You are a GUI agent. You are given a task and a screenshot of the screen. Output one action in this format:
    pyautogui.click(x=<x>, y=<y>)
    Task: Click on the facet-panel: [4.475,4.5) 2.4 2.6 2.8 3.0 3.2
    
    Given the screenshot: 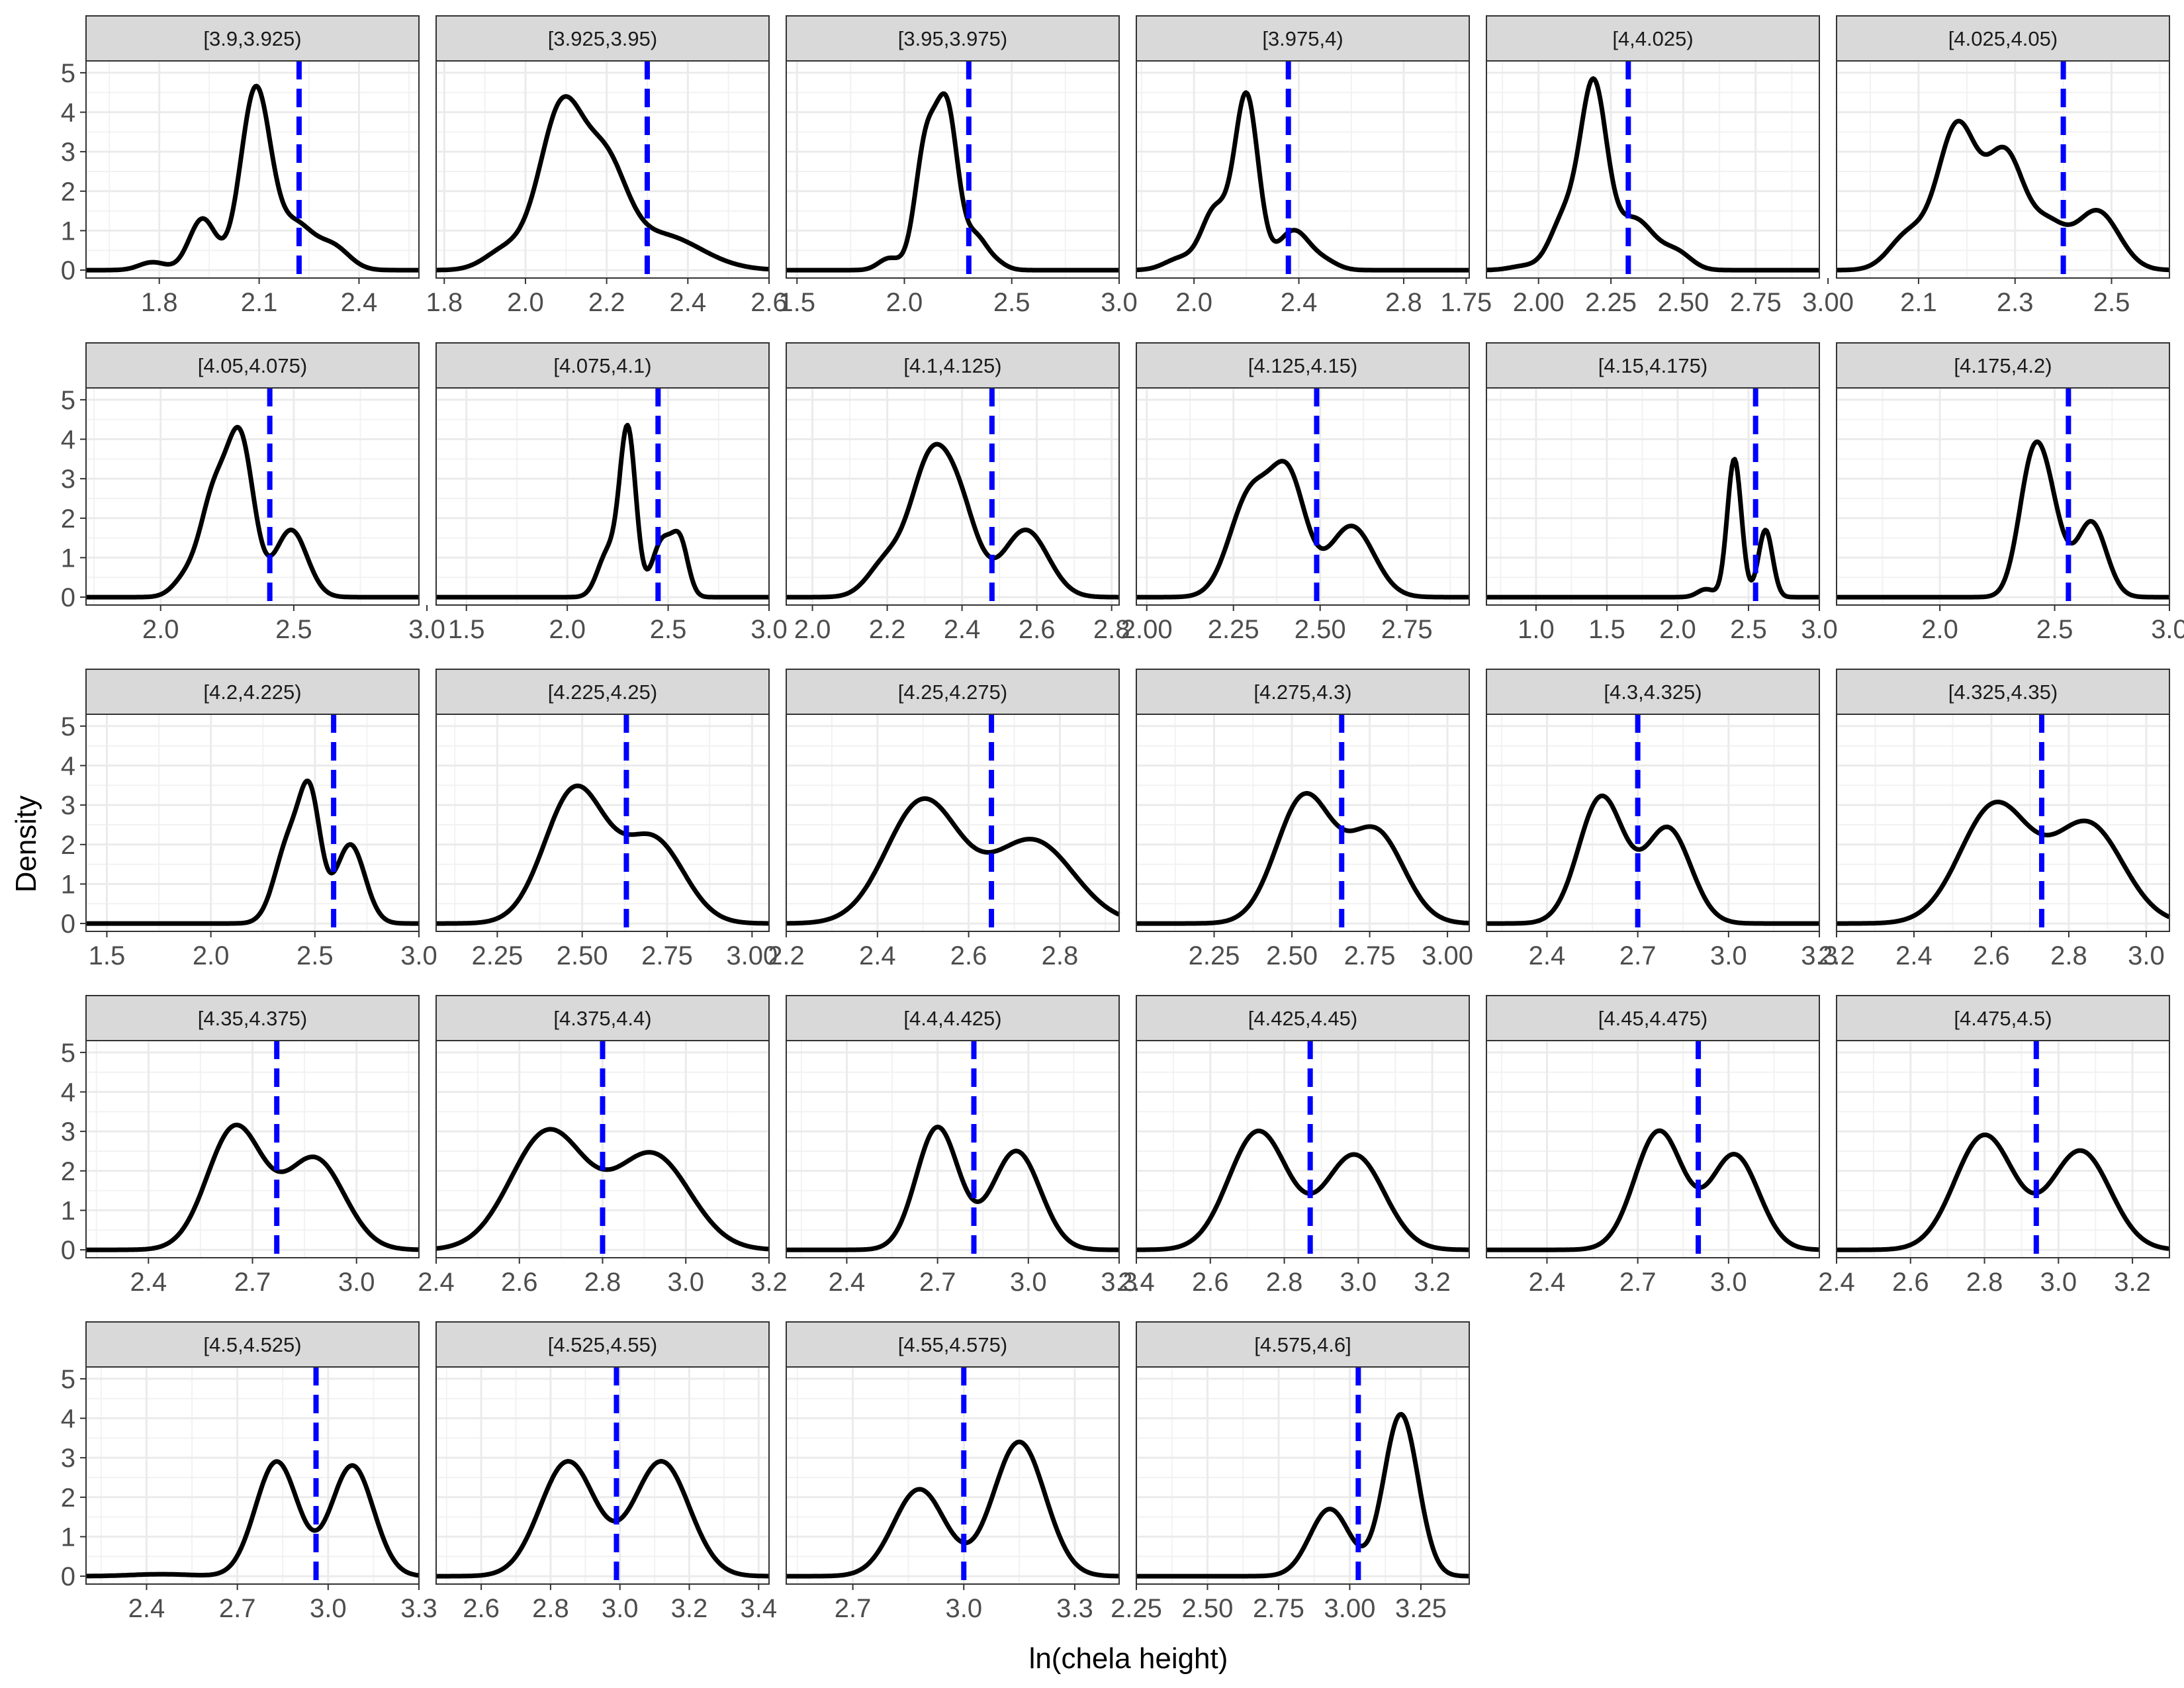 What is the action you would take?
    pyautogui.click(x=1994, y=1146)
    